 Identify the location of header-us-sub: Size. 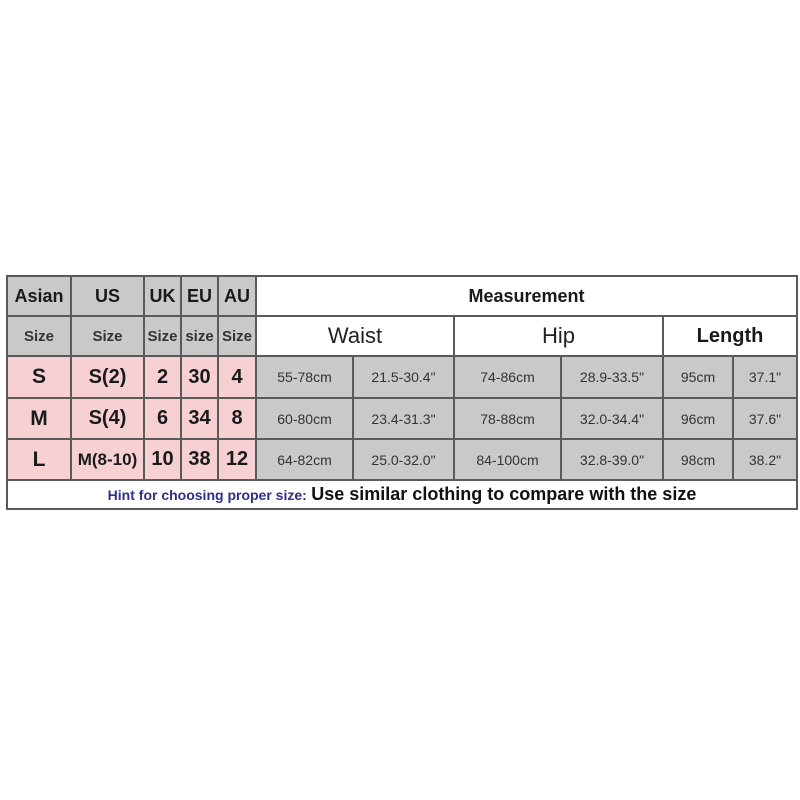
(107, 336).